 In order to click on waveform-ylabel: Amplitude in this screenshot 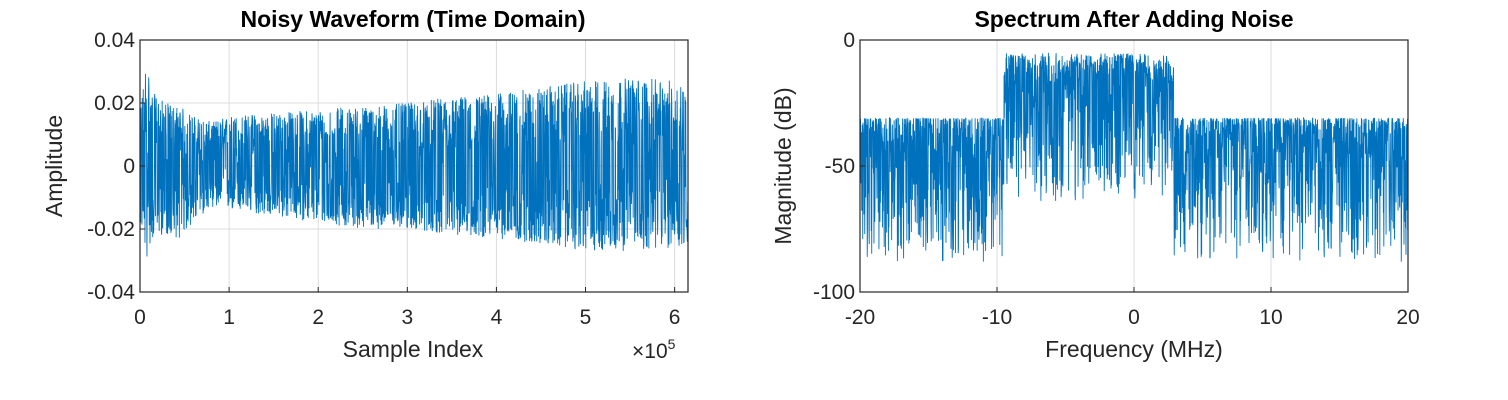, I will do `click(54, 166)`.